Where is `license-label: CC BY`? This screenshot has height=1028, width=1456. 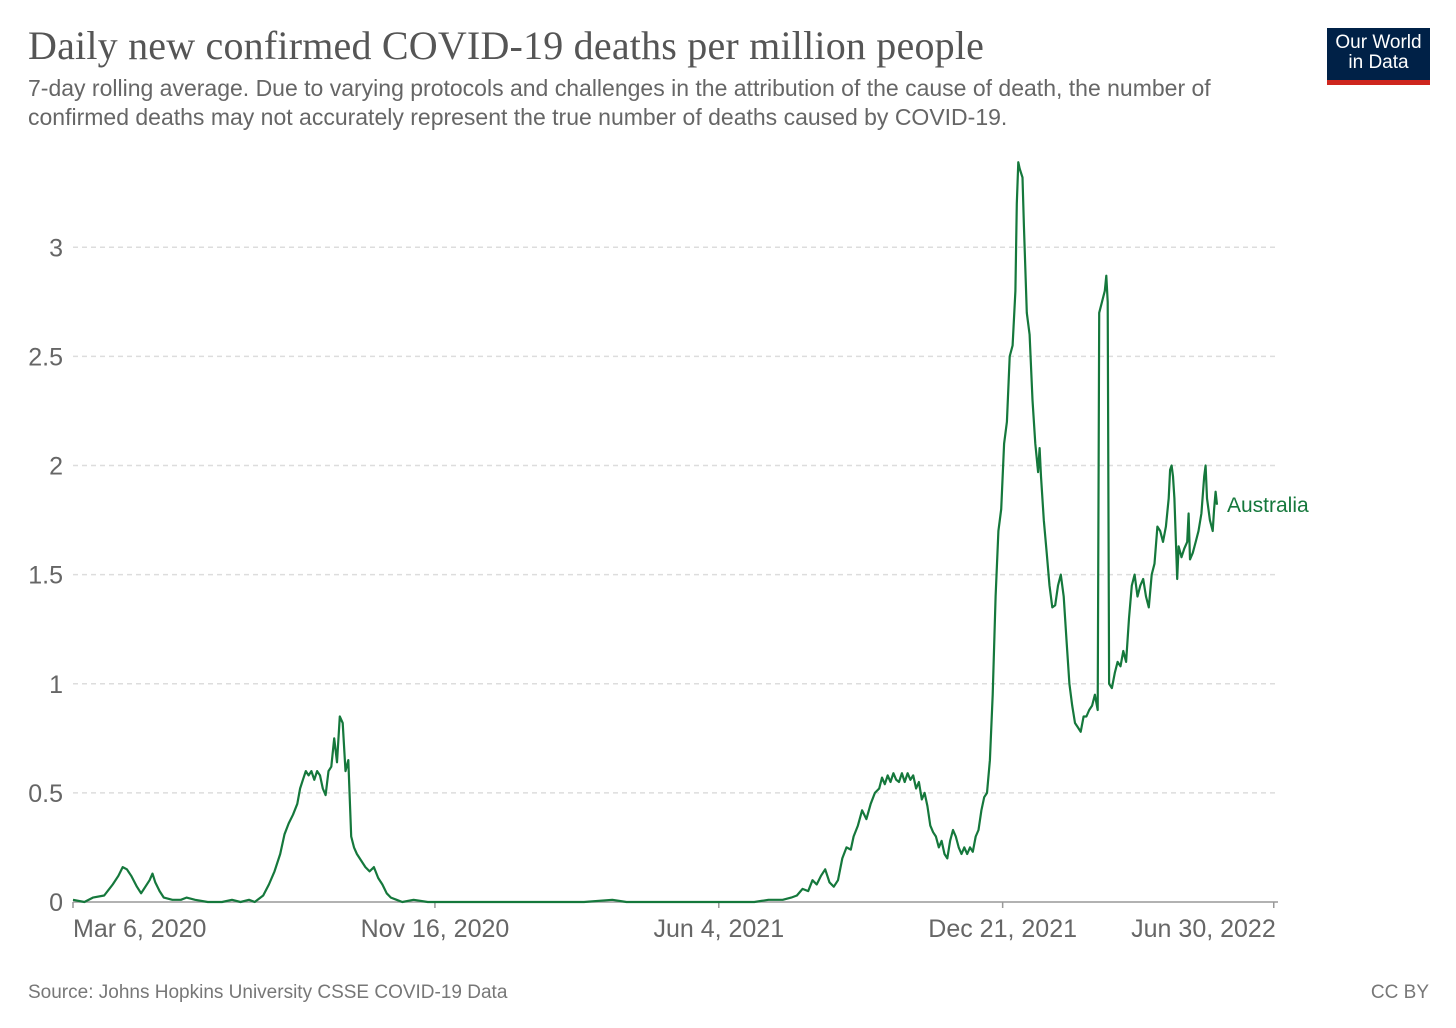
license-label: CC BY is located at coordinates (1399, 992).